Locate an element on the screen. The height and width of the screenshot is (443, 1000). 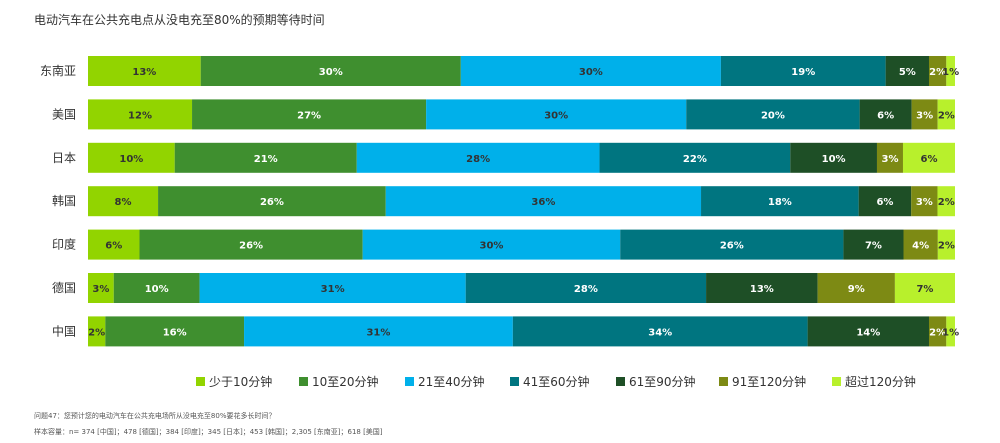
legend-label: 61至90分钟 is located at coordinates (662, 381).